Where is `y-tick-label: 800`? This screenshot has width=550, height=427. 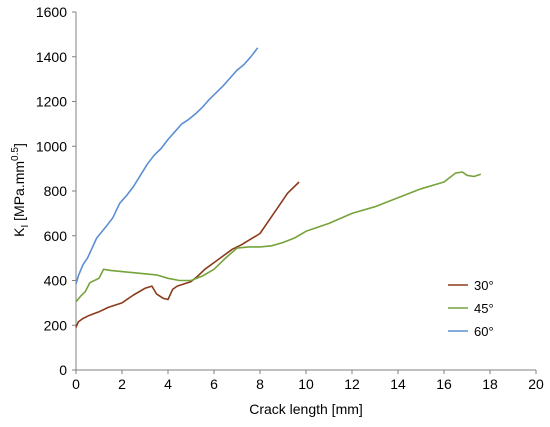 y-tick-label: 800 is located at coordinates (56, 191).